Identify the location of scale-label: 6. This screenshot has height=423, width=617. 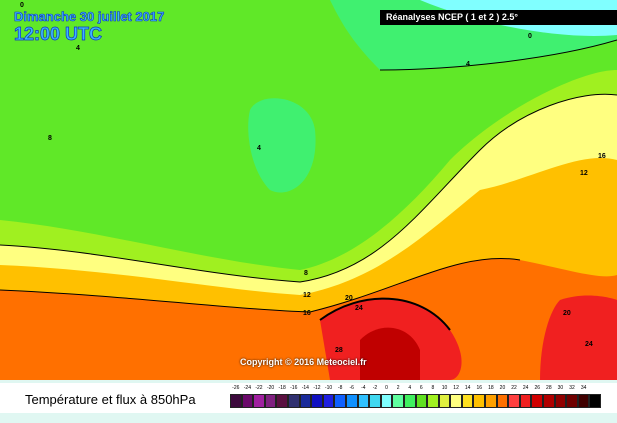
(421, 388).